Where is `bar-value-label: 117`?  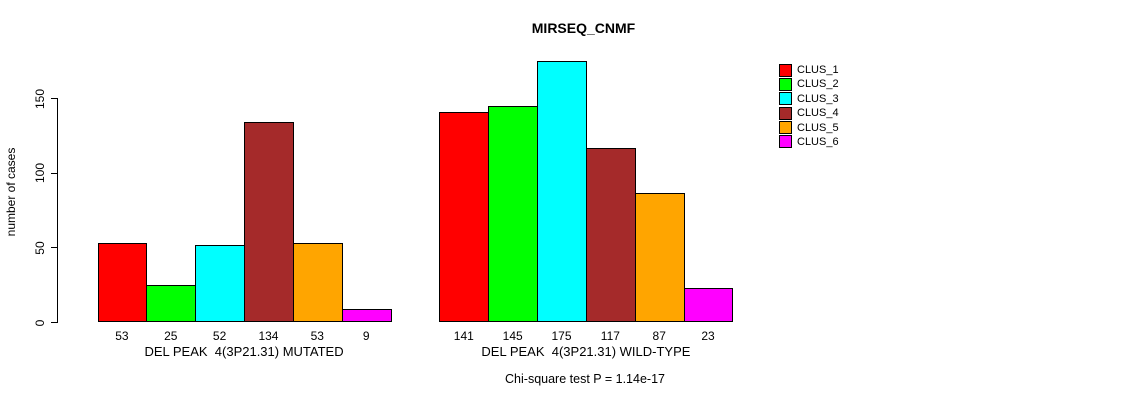 bar-value-label: 117 is located at coordinates (610, 336).